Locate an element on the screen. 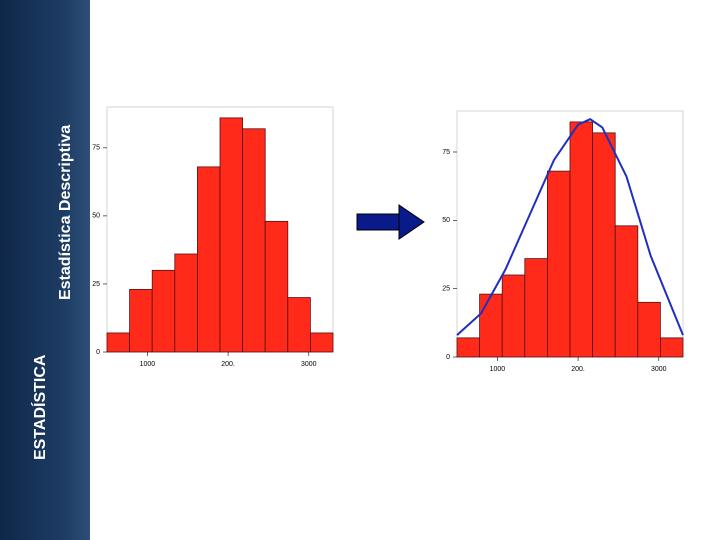  sidebar-title: ESTADÍSTICA is located at coordinates (39, 407).